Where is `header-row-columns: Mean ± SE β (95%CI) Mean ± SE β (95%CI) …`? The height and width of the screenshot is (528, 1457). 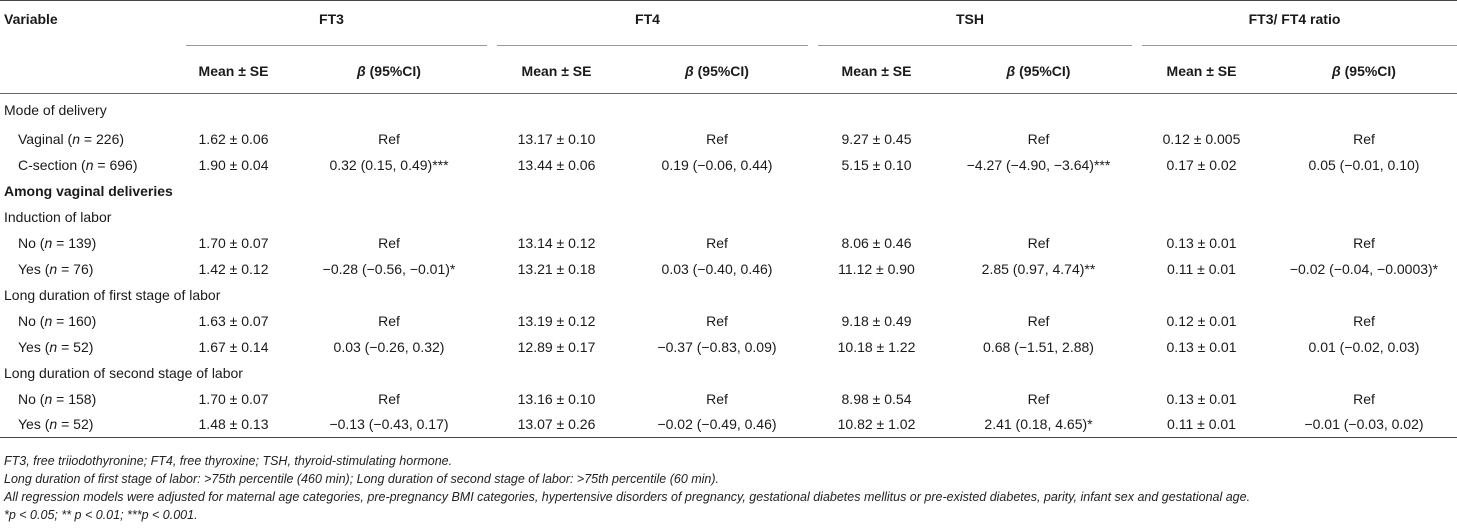 header-row-columns: Mean ± SE β (95%CI) Mean ± SE β (95%CI) … is located at coordinates (728, 71).